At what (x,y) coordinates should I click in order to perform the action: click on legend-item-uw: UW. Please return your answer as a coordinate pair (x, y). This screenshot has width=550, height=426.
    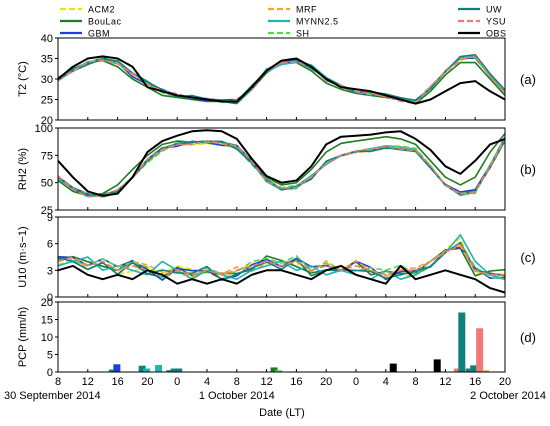
    Looking at the image, I should click on (480, 10).